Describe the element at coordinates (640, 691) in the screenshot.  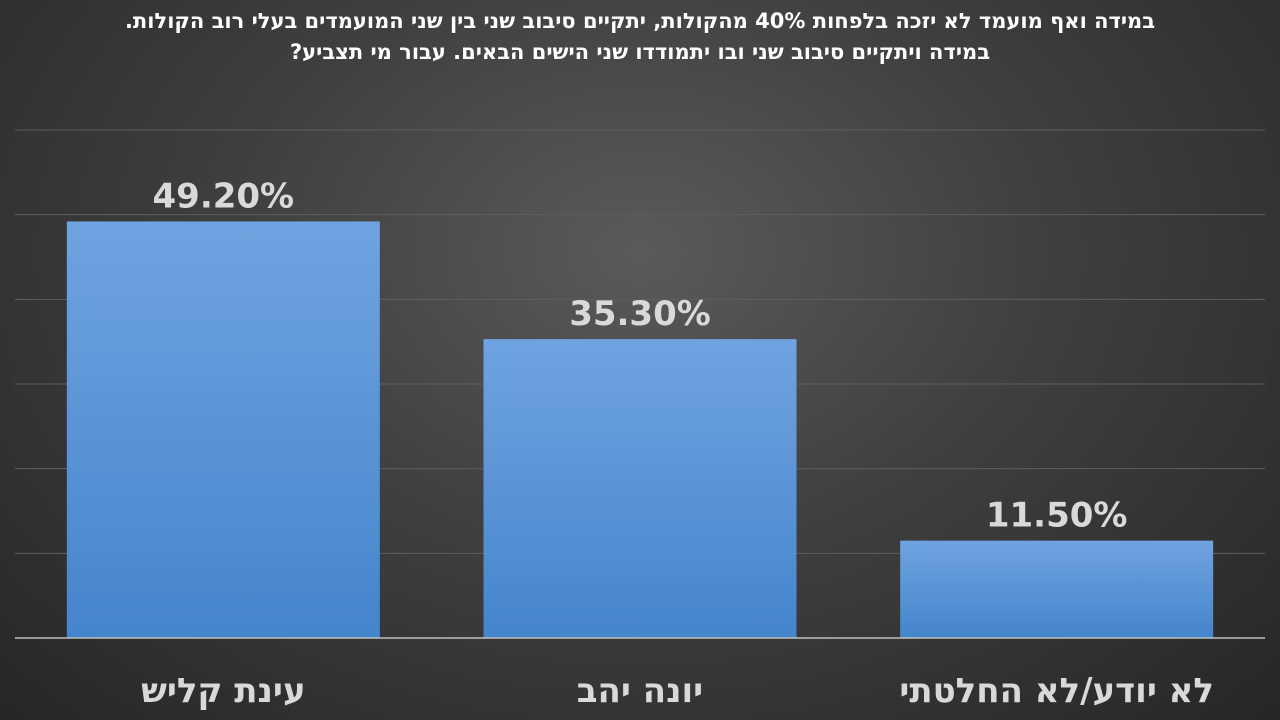
I see `category-label-2: יונה יהב` at that location.